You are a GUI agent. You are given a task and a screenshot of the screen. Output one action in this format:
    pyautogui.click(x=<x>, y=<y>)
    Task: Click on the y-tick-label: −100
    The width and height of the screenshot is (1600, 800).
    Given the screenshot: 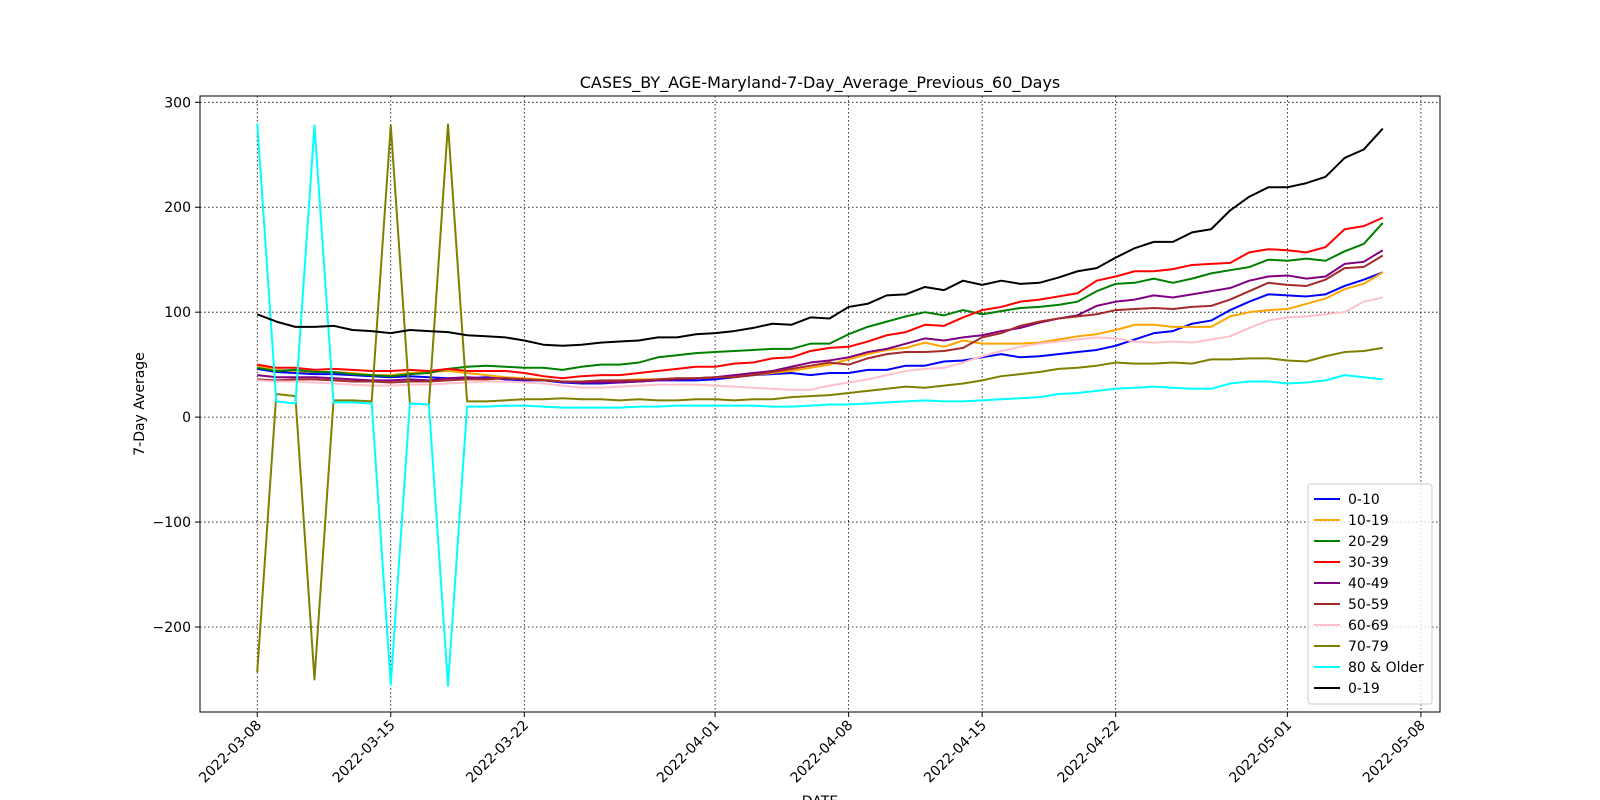 What is the action you would take?
    pyautogui.click(x=172, y=523)
    